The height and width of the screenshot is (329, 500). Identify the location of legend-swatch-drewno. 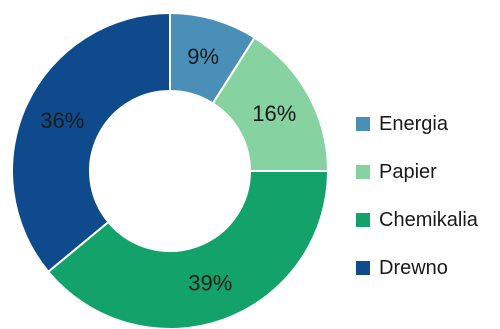
(363, 268).